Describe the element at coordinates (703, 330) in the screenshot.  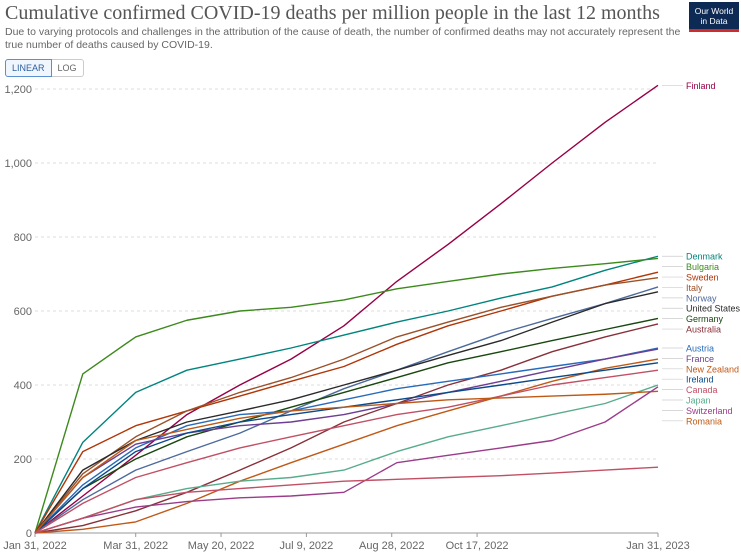
I see `series-label-australia: Australia` at that location.